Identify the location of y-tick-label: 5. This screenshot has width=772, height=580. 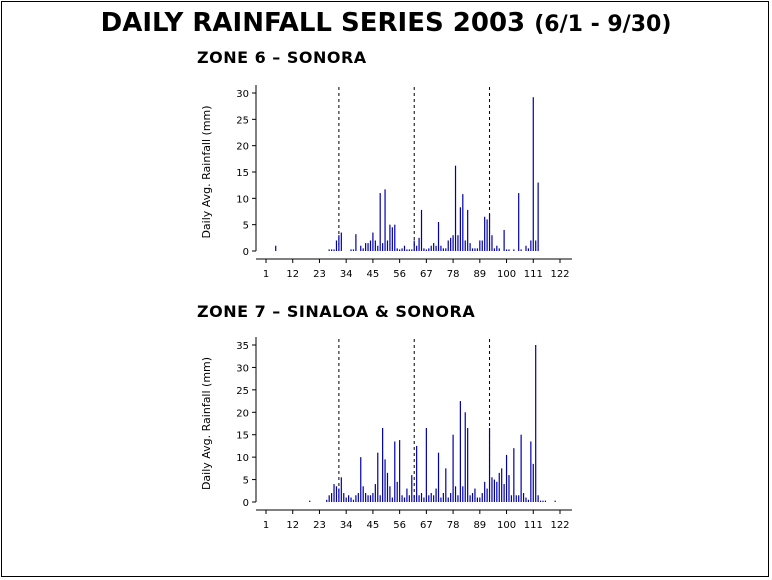
(246, 226).